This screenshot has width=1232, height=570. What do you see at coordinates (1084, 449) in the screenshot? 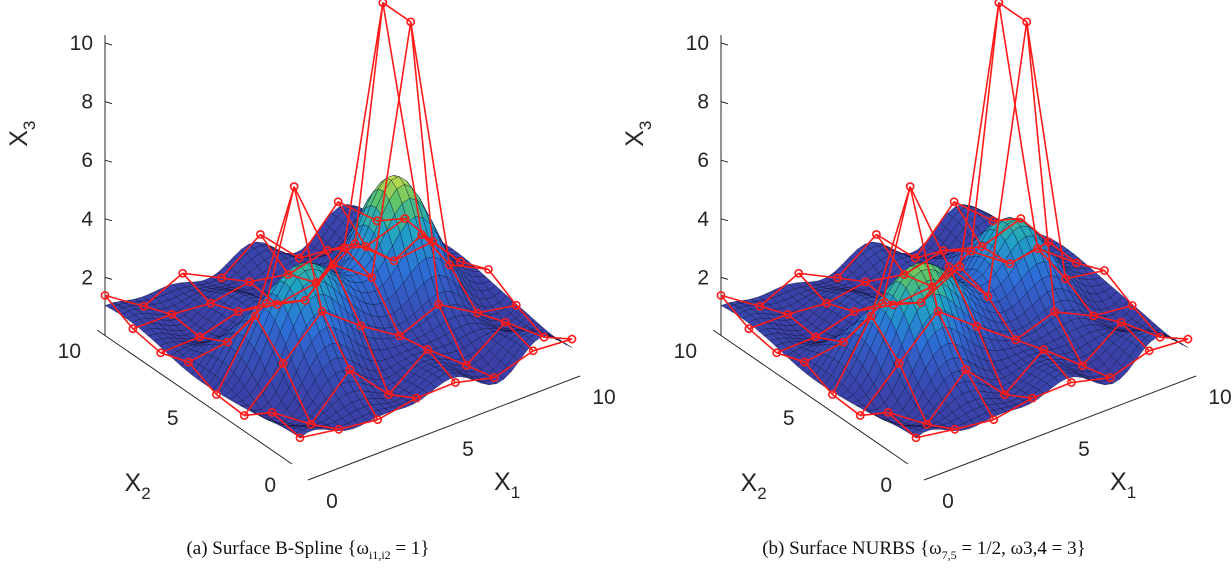
I see `x-tick-label: 5` at bounding box center [1084, 449].